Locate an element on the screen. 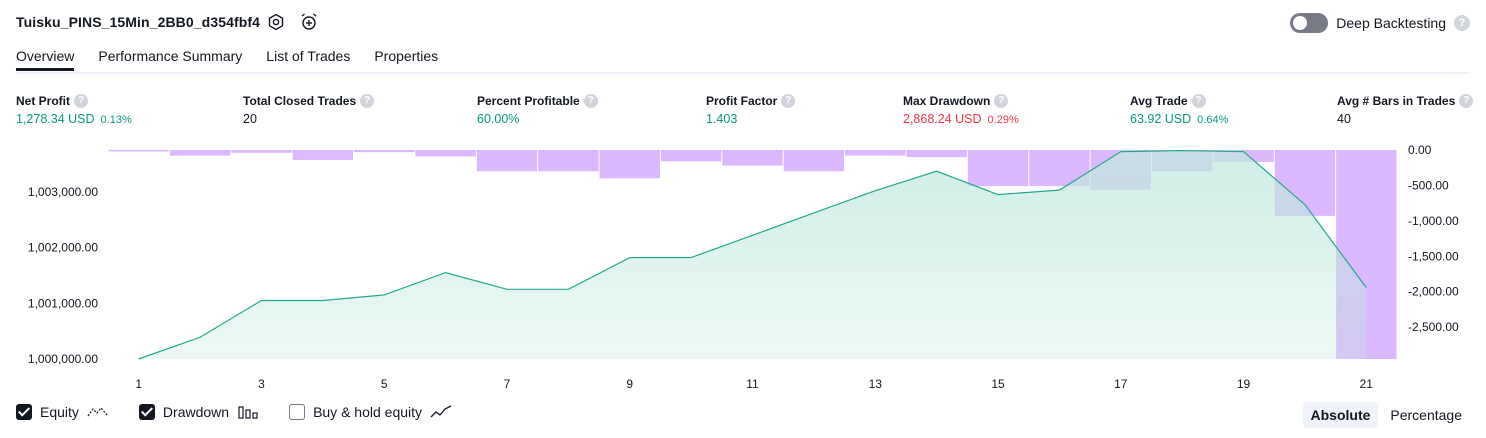 The height and width of the screenshot is (438, 1486). metric-value: 40 is located at coordinates (1344, 119).